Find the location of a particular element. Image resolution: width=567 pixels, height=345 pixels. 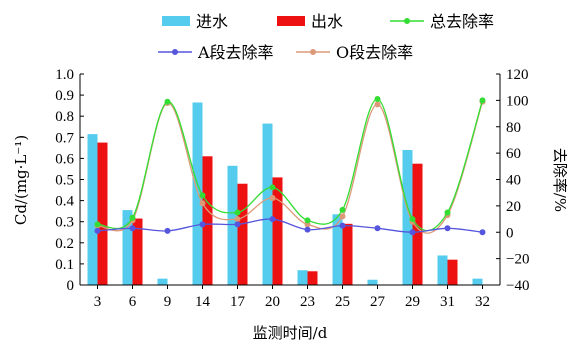

legend-label-inflow: 进水 is located at coordinates (212, 21).